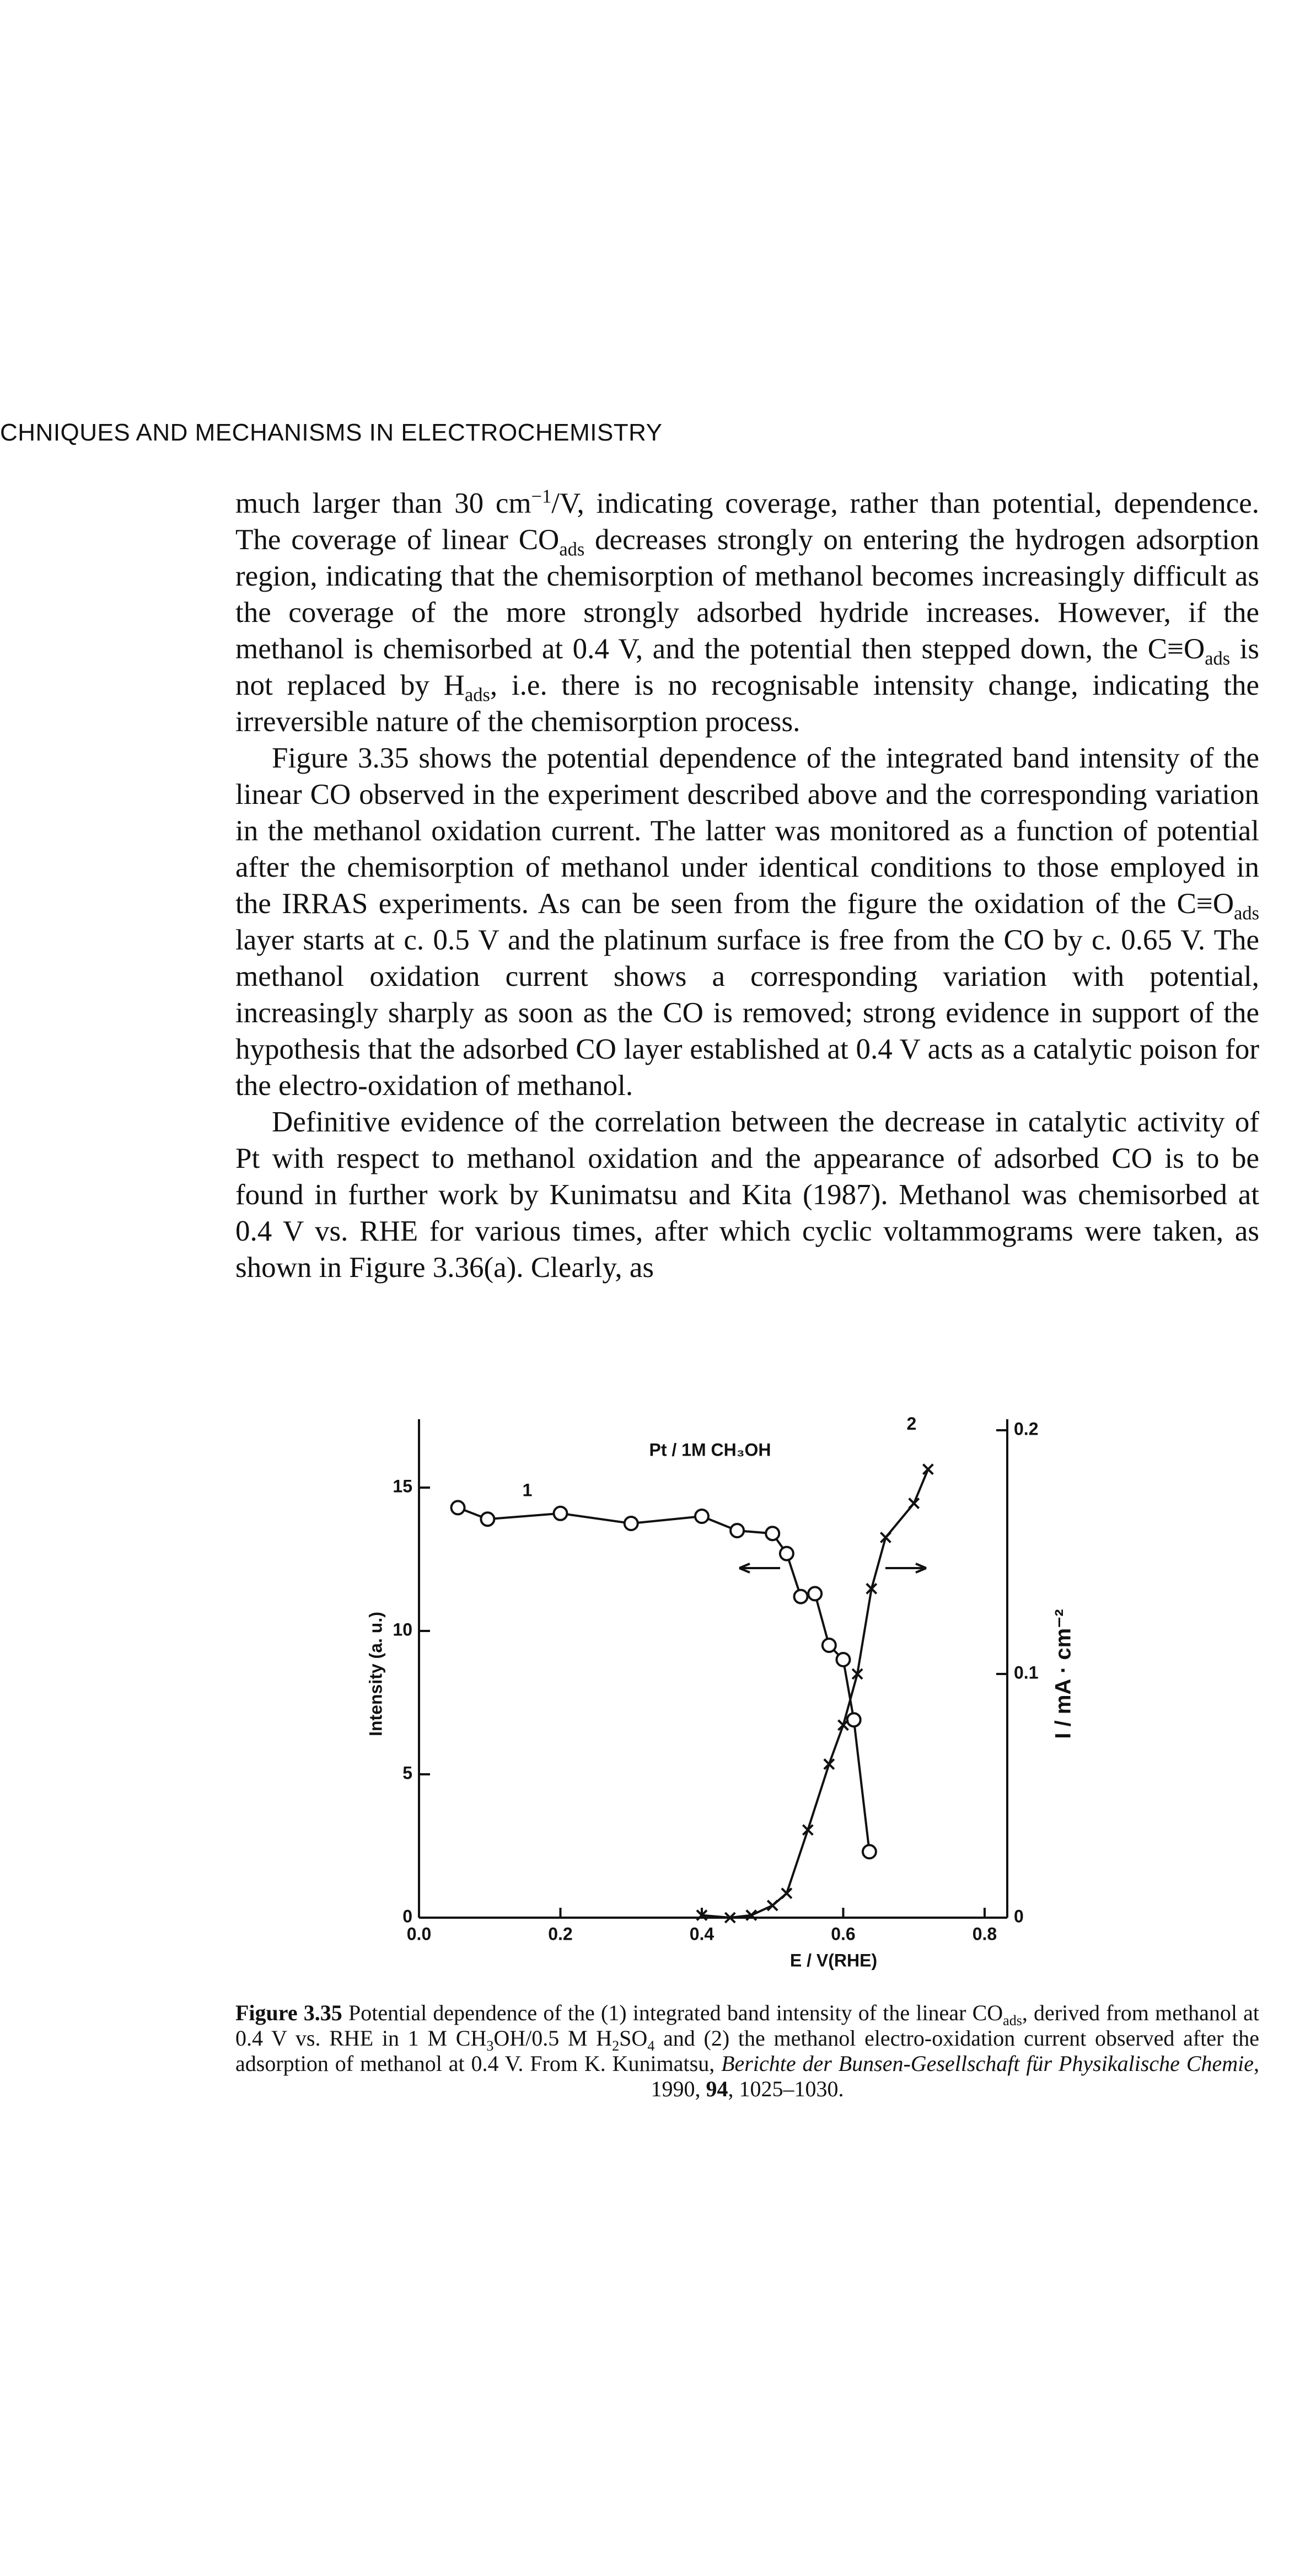  I want to click on y2-tick-label: 0.1, so click(1026, 1672).